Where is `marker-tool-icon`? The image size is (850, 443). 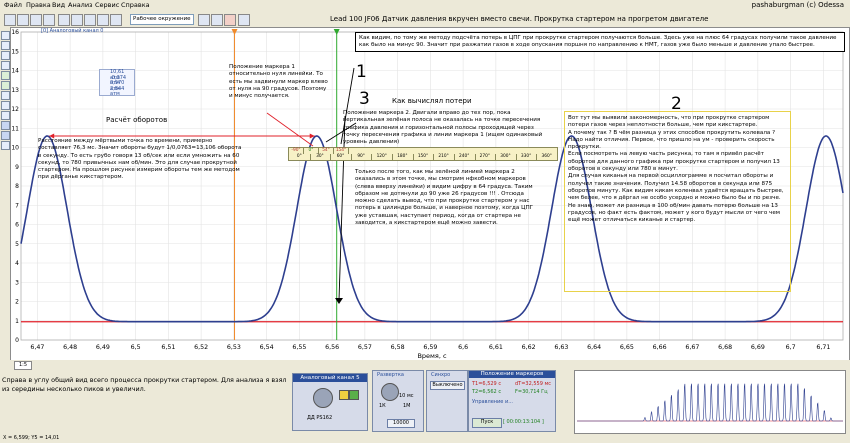 marker-tool-icon is located at coordinates (5, 115).